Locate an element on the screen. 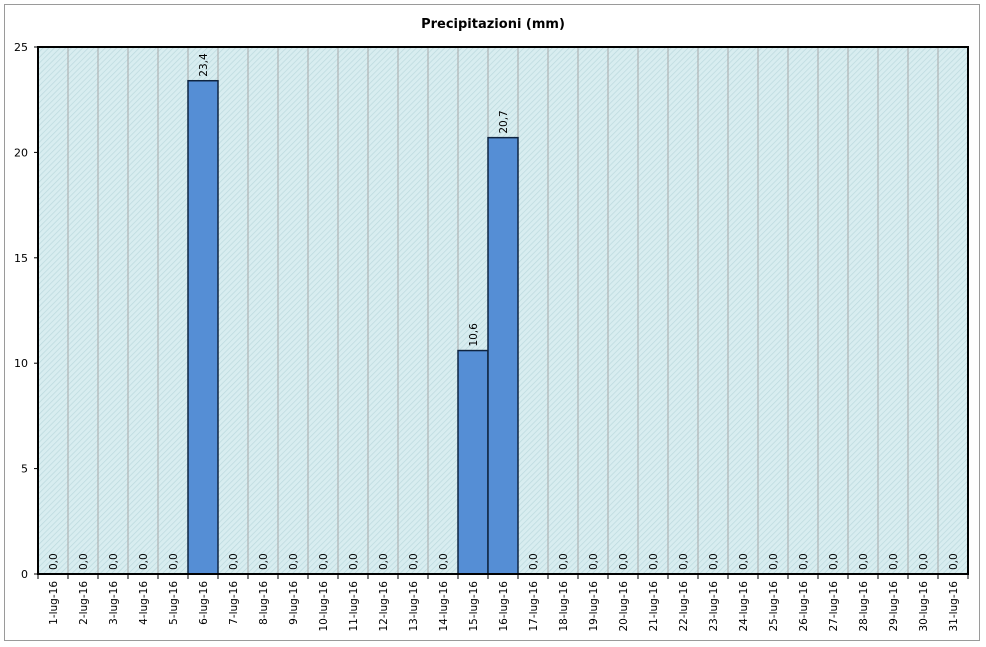 The width and height of the screenshot is (986, 647). x-tick-label: 5-lug-16 is located at coordinates (174, 603).